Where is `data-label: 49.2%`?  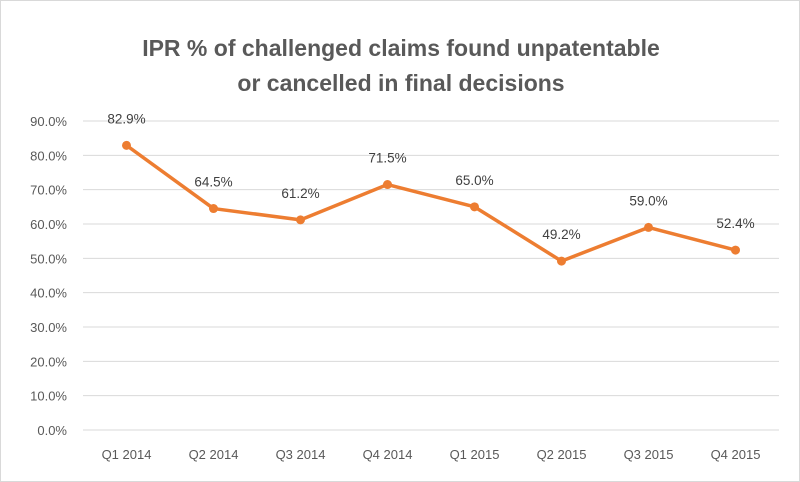 data-label: 49.2% is located at coordinates (561, 234).